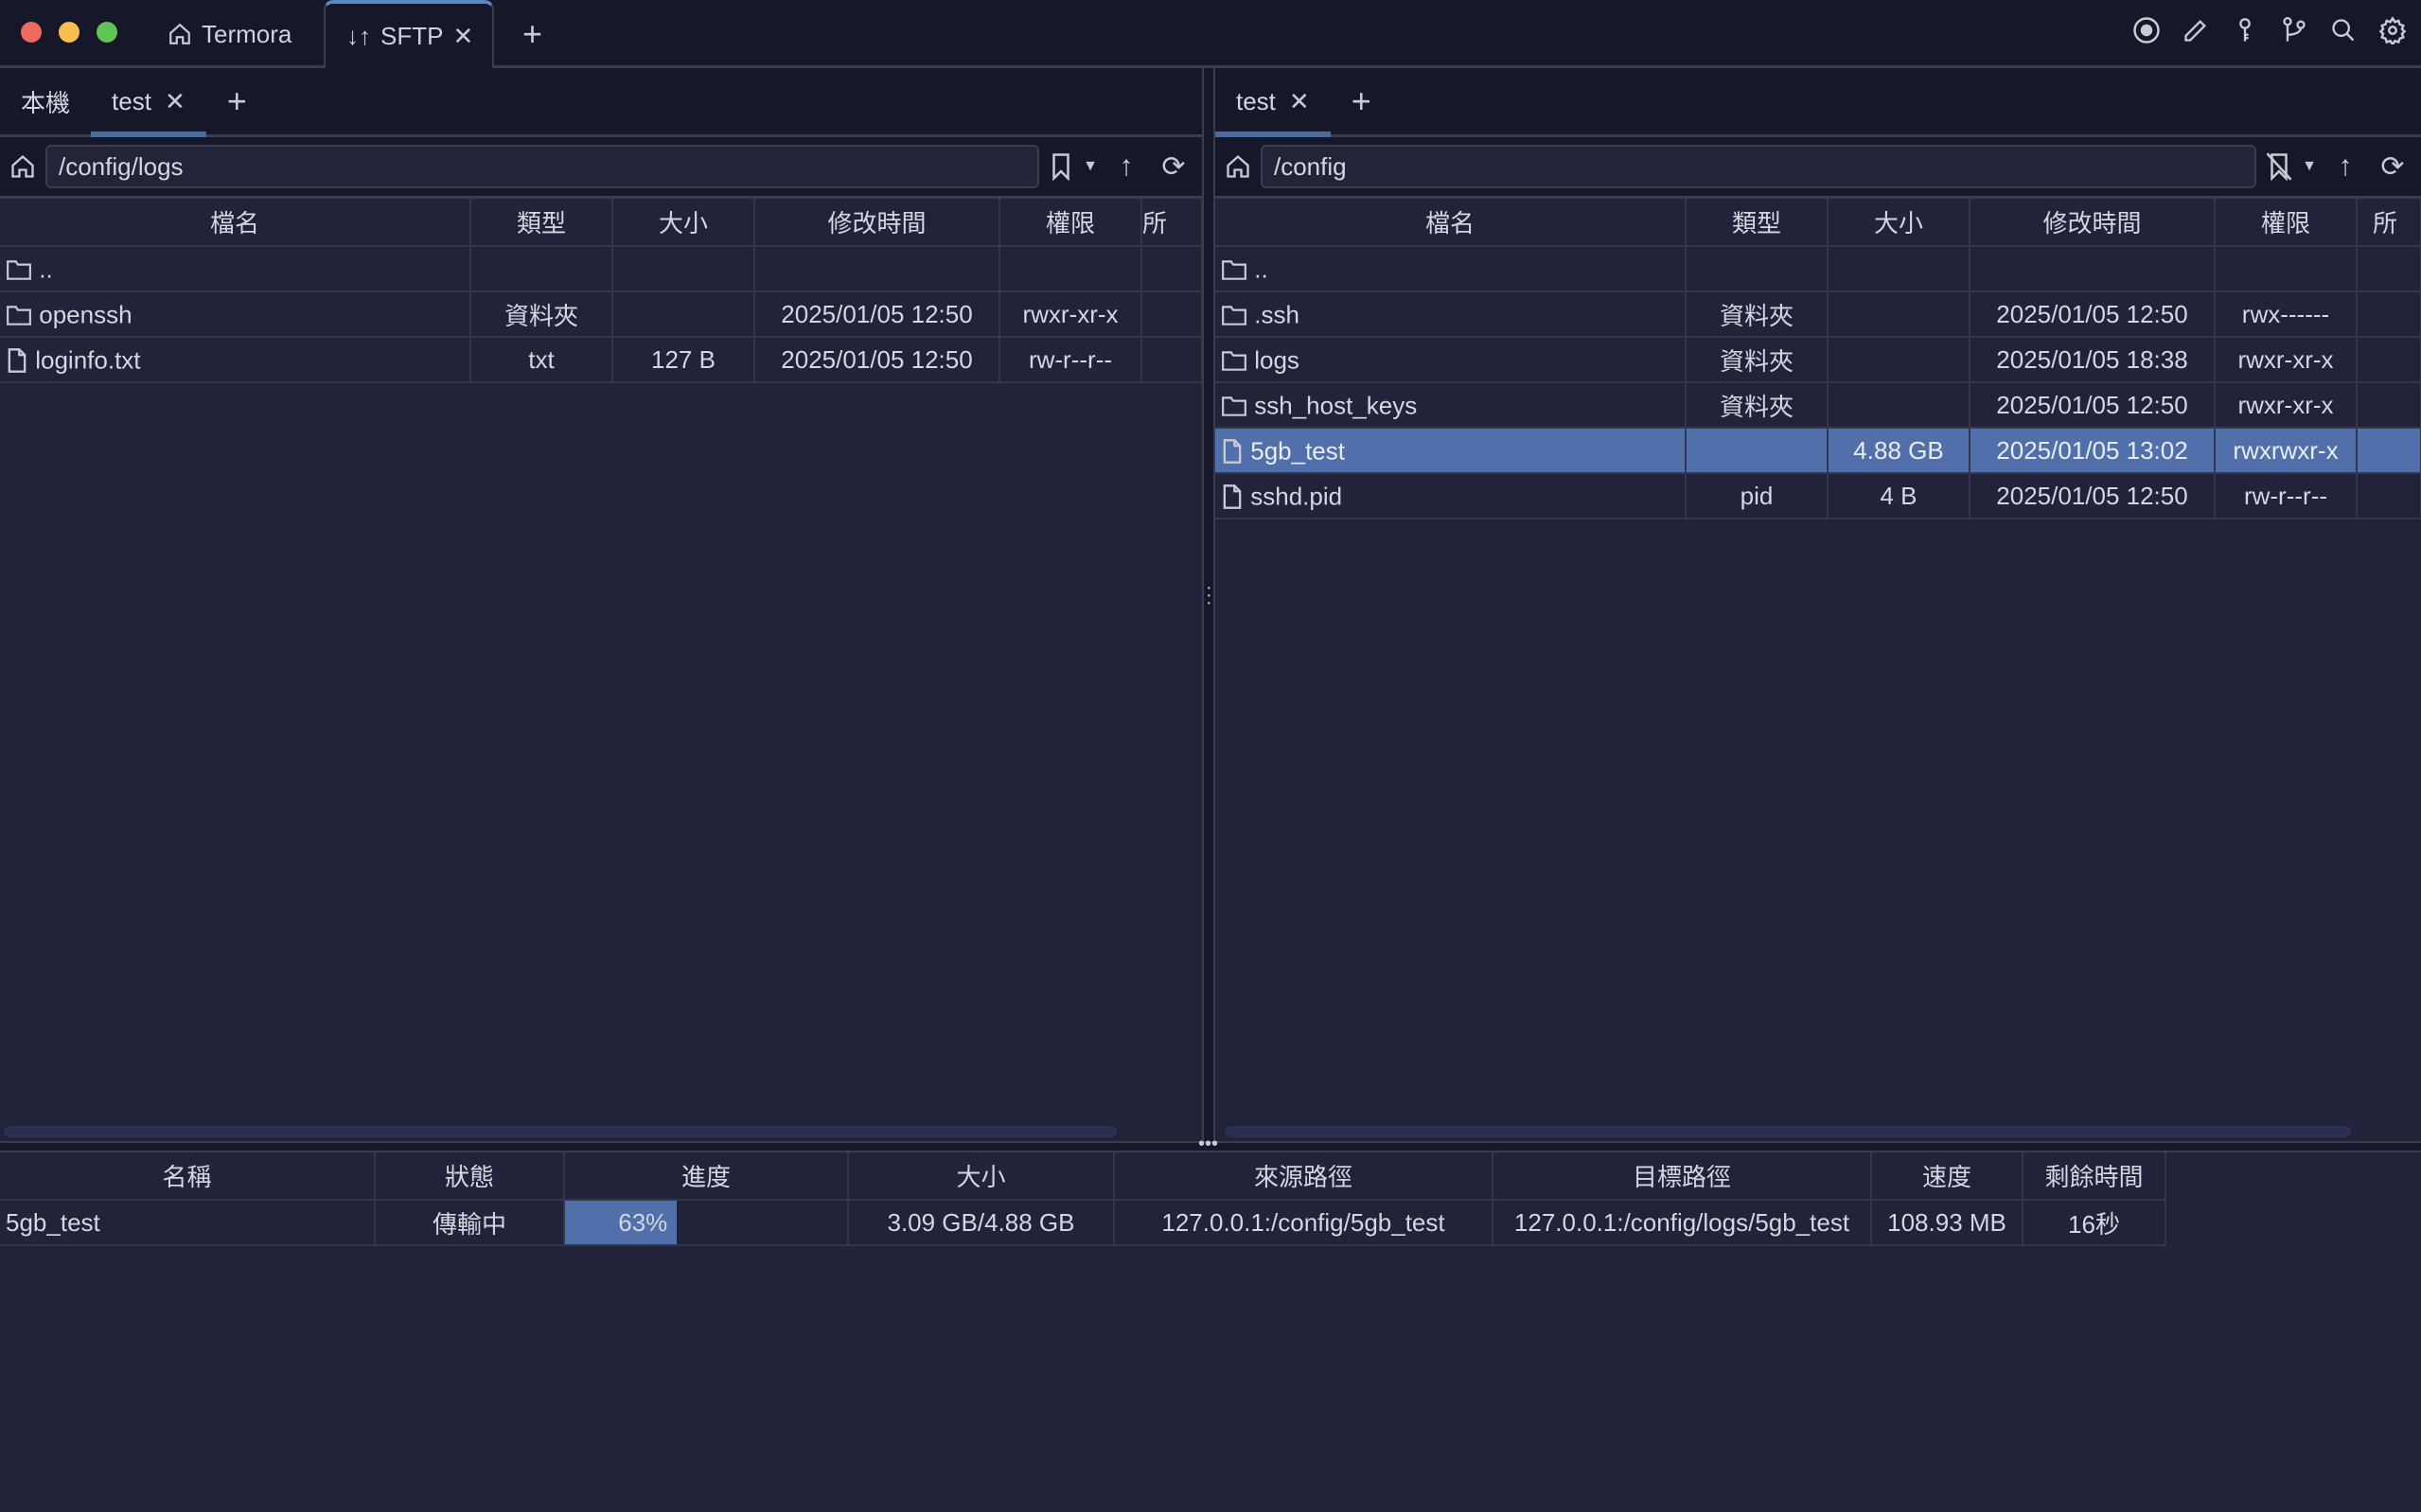 This screenshot has width=2421, height=1512. I want to click on file-icon, so click(1232, 496).